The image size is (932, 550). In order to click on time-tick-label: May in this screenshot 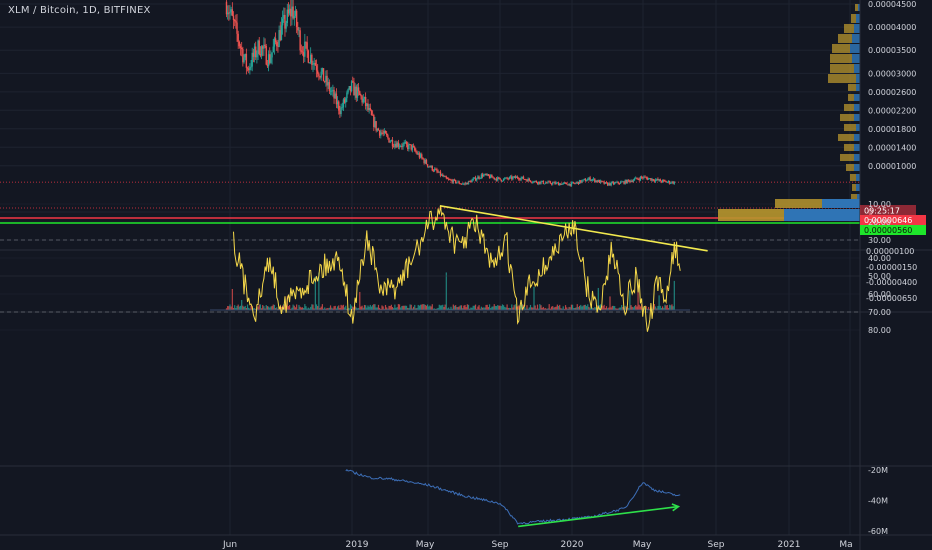, I will do `click(425, 545)`.